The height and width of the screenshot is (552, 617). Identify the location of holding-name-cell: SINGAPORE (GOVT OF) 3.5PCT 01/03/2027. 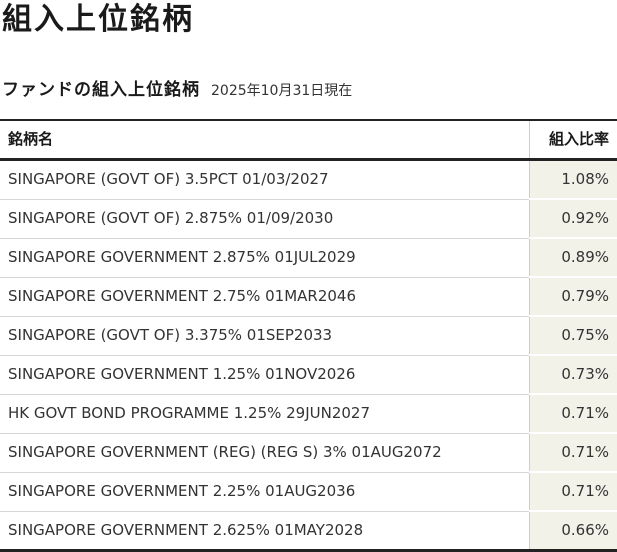
(265, 180).